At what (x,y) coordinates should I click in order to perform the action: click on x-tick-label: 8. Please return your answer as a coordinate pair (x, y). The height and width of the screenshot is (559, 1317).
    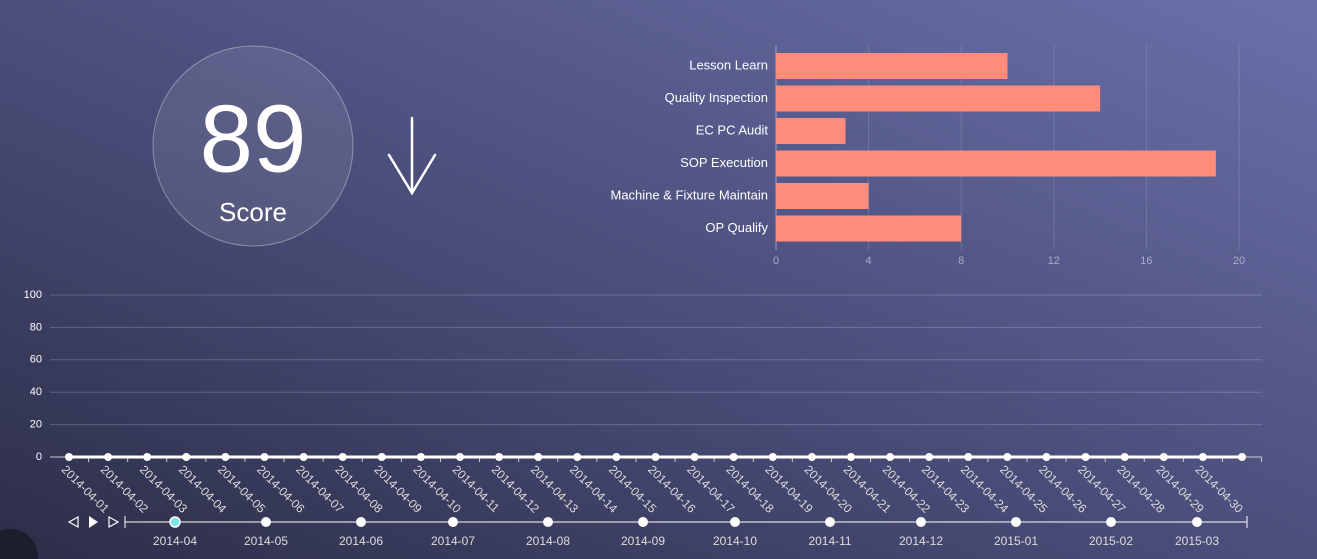
    Looking at the image, I should click on (961, 261).